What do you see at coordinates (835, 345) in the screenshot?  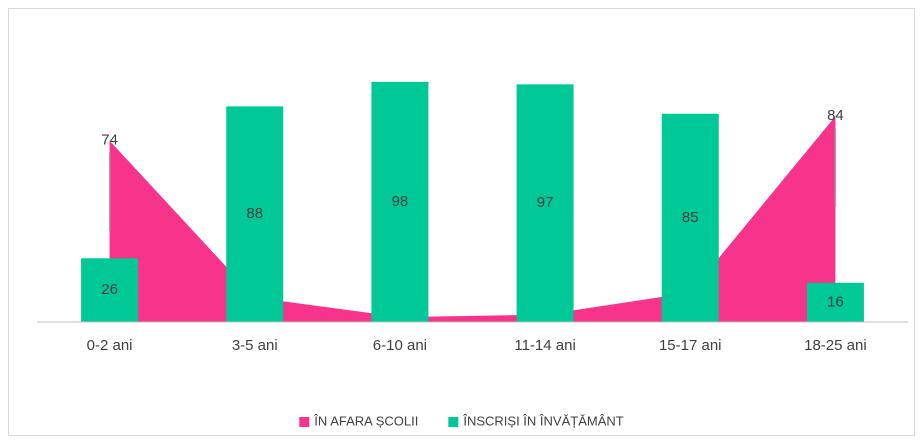 I see `x-tick-label: 18-25 ani` at bounding box center [835, 345].